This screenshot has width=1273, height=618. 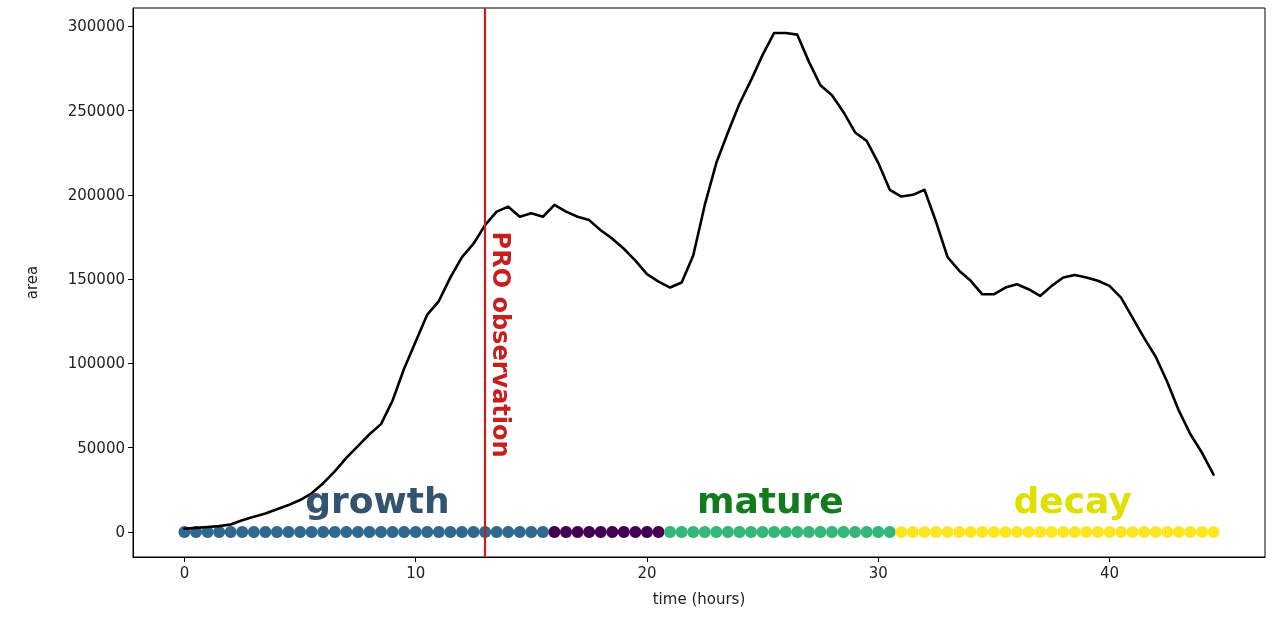 I want to click on y-tick-label: 0, so click(x=120, y=532).